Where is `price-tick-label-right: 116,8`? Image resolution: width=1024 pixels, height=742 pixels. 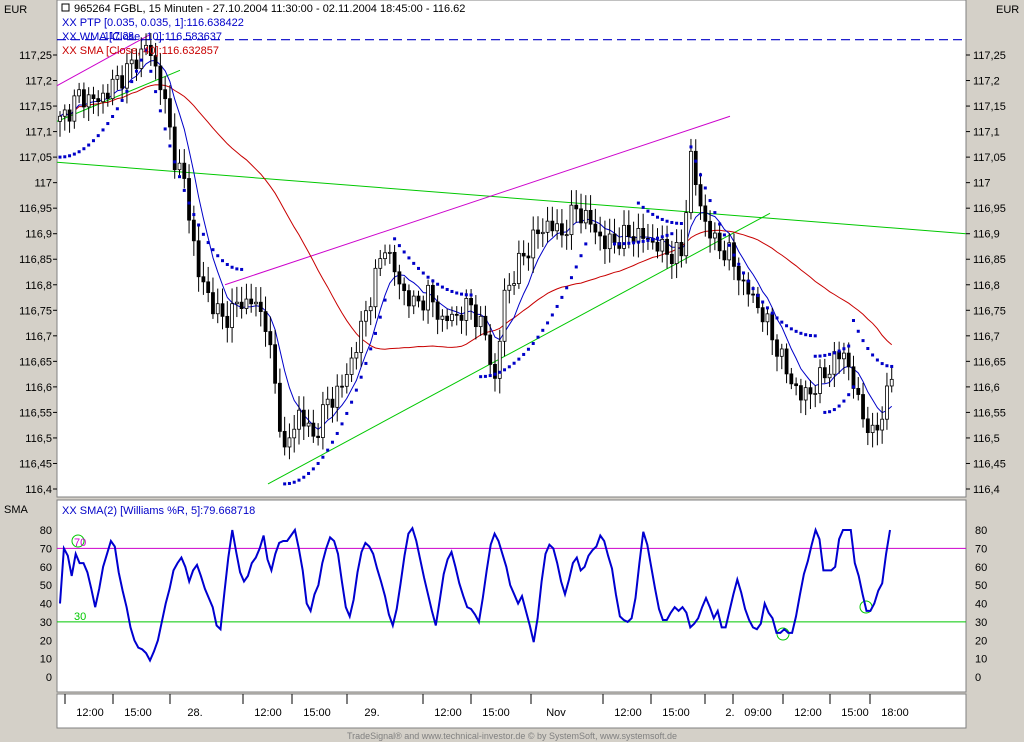 price-tick-label-right: 116,8 is located at coordinates (986, 286).